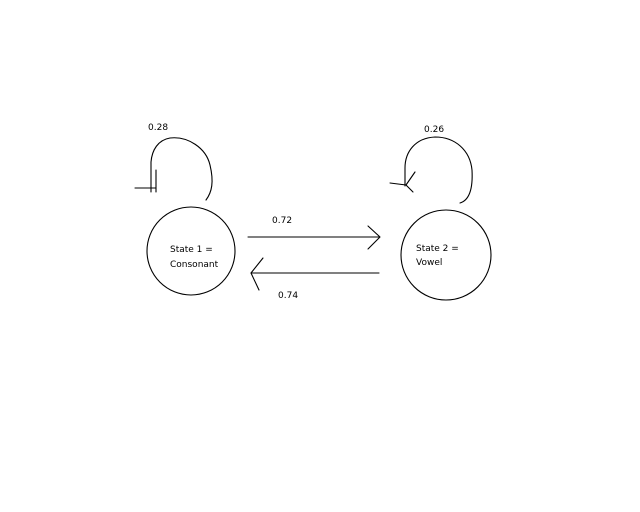 The height and width of the screenshot is (512, 640). Describe the element at coordinates (257, 274) in the screenshot. I see `arrow-2-to-1-head` at that location.